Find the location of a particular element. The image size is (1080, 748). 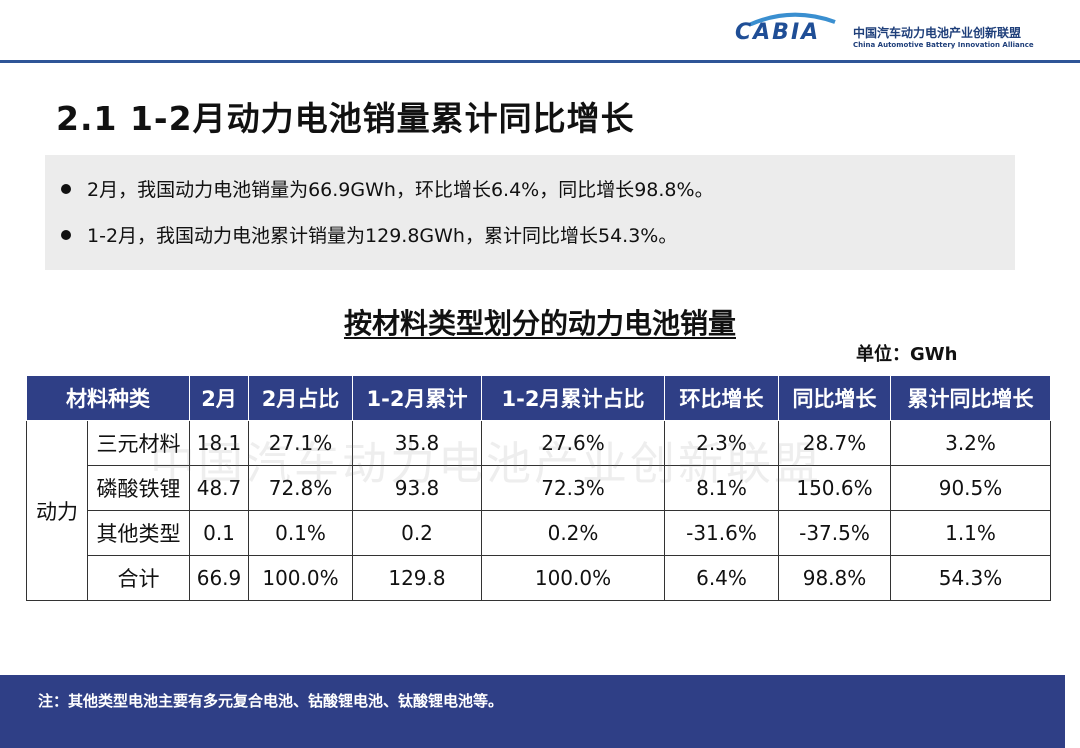

table-cell: 150.6% is located at coordinates (834, 488).